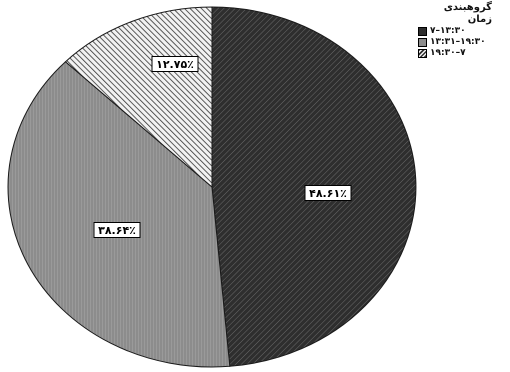 Image resolution: width=510 pixels, height=372 pixels. I want to click on data-label-2: ۱۲.۷۵٪, so click(175, 64).